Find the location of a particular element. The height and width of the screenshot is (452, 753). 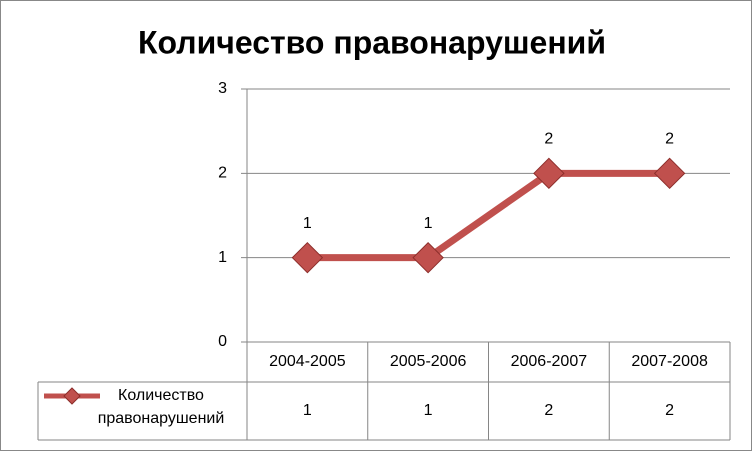

y-tick-label: 2 is located at coordinates (222, 173).